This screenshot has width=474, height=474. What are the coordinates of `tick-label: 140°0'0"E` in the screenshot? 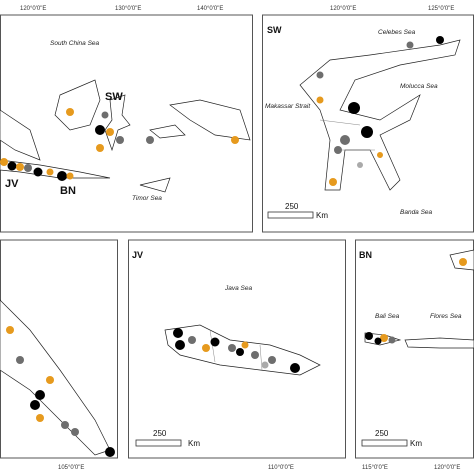 It's located at (210, 9).